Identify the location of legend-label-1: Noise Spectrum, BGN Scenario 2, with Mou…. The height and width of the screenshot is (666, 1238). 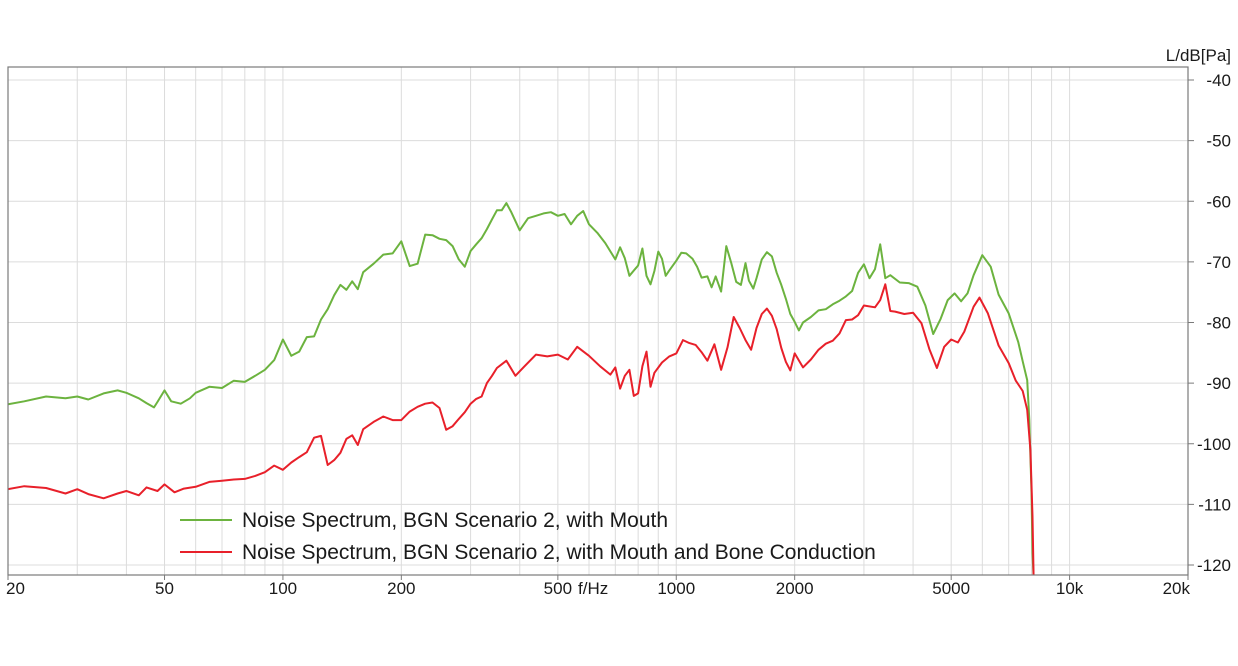
(455, 520).